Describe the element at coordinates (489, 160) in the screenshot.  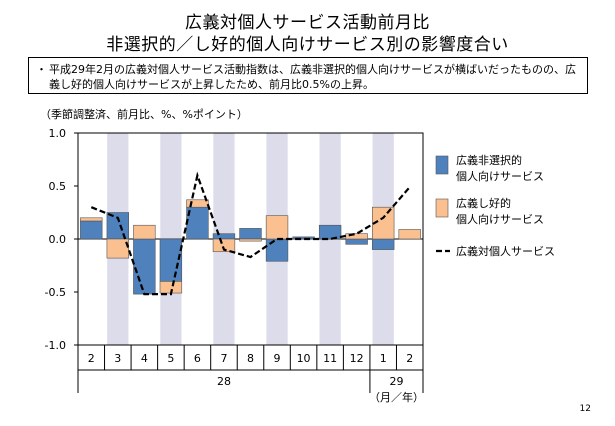
I see `legend-label-0: 広義非選択的` at that location.